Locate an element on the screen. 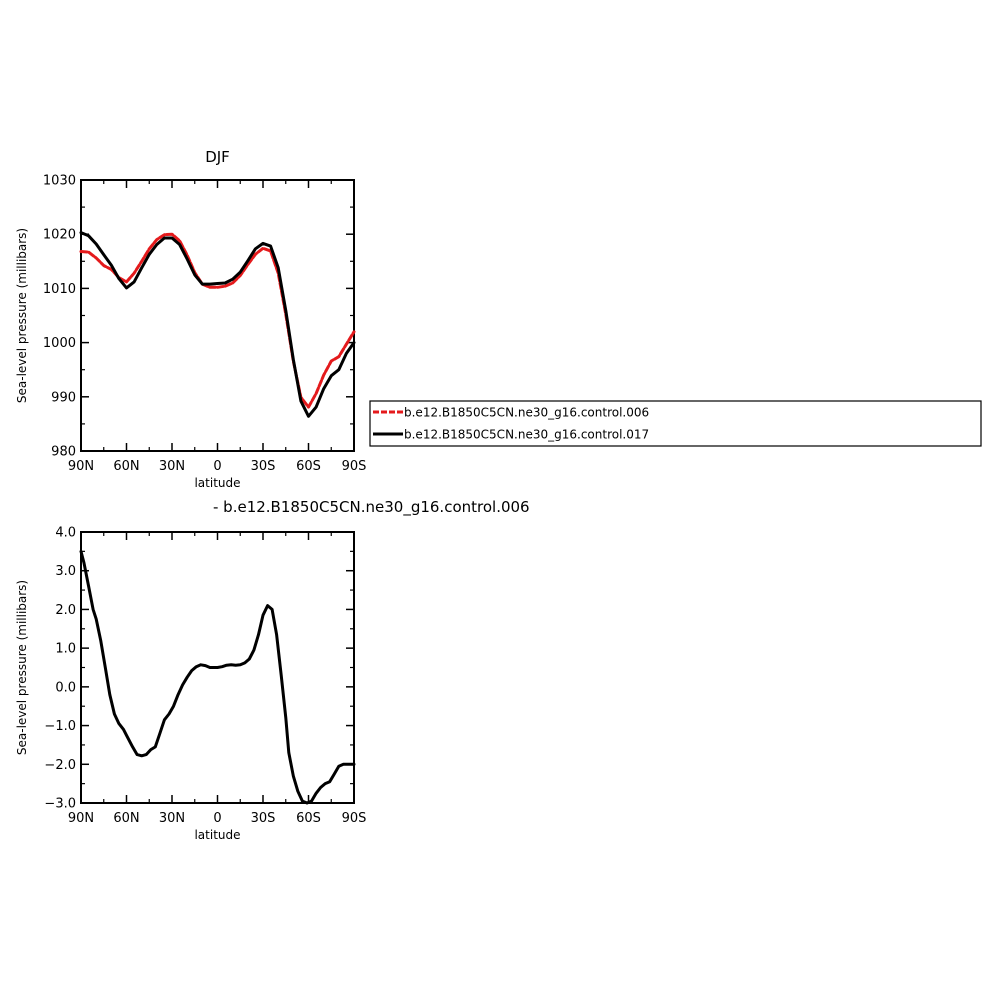 The width and height of the screenshot is (997, 997). y-tick-label: 1030 is located at coordinates (59, 181).